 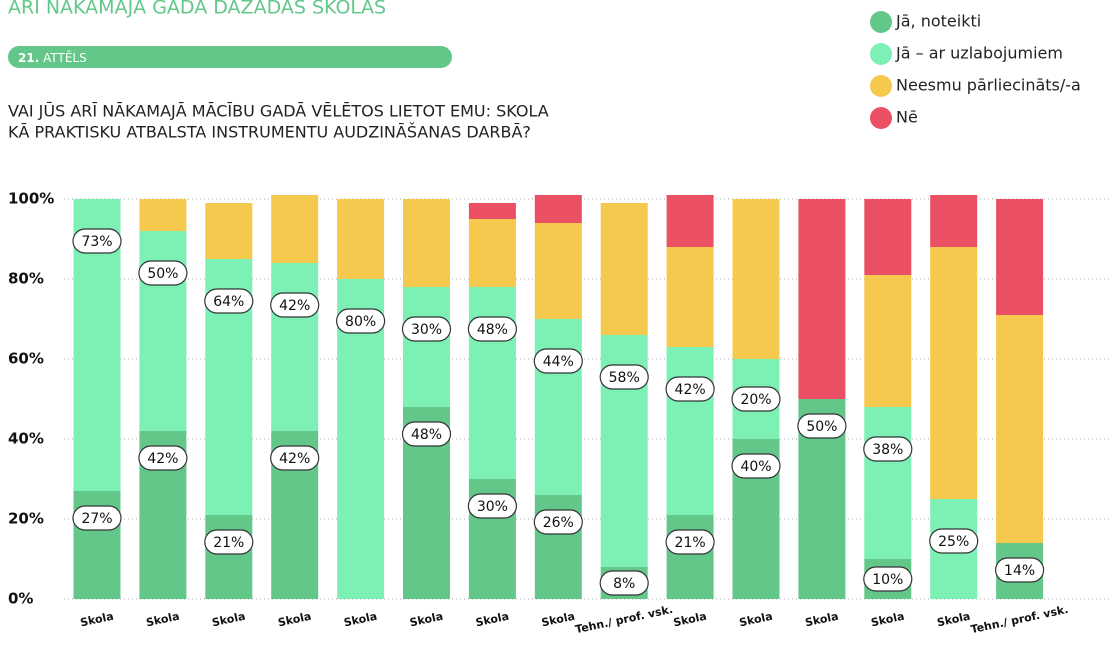 I want to click on figure-pill, so click(x=230, y=57).